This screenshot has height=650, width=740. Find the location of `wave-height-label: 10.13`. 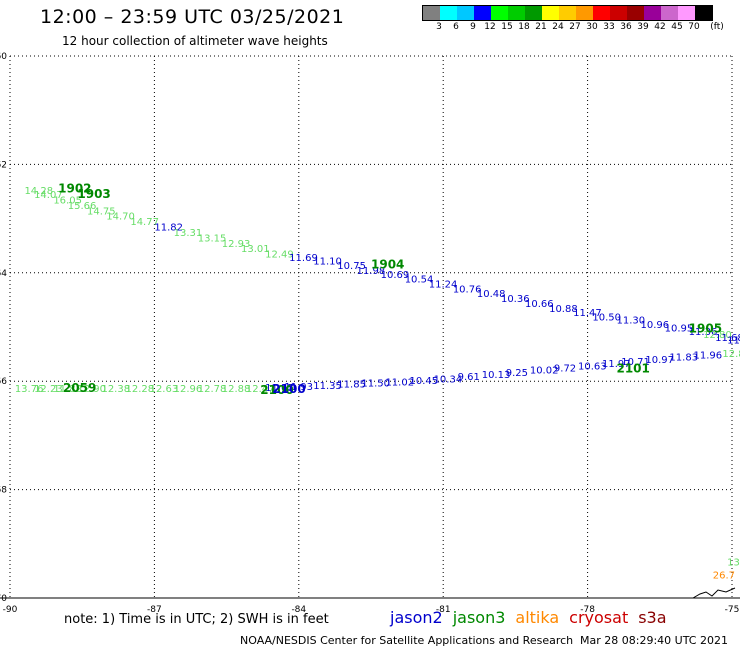

wave-height-label: 10.13 is located at coordinates (496, 375).